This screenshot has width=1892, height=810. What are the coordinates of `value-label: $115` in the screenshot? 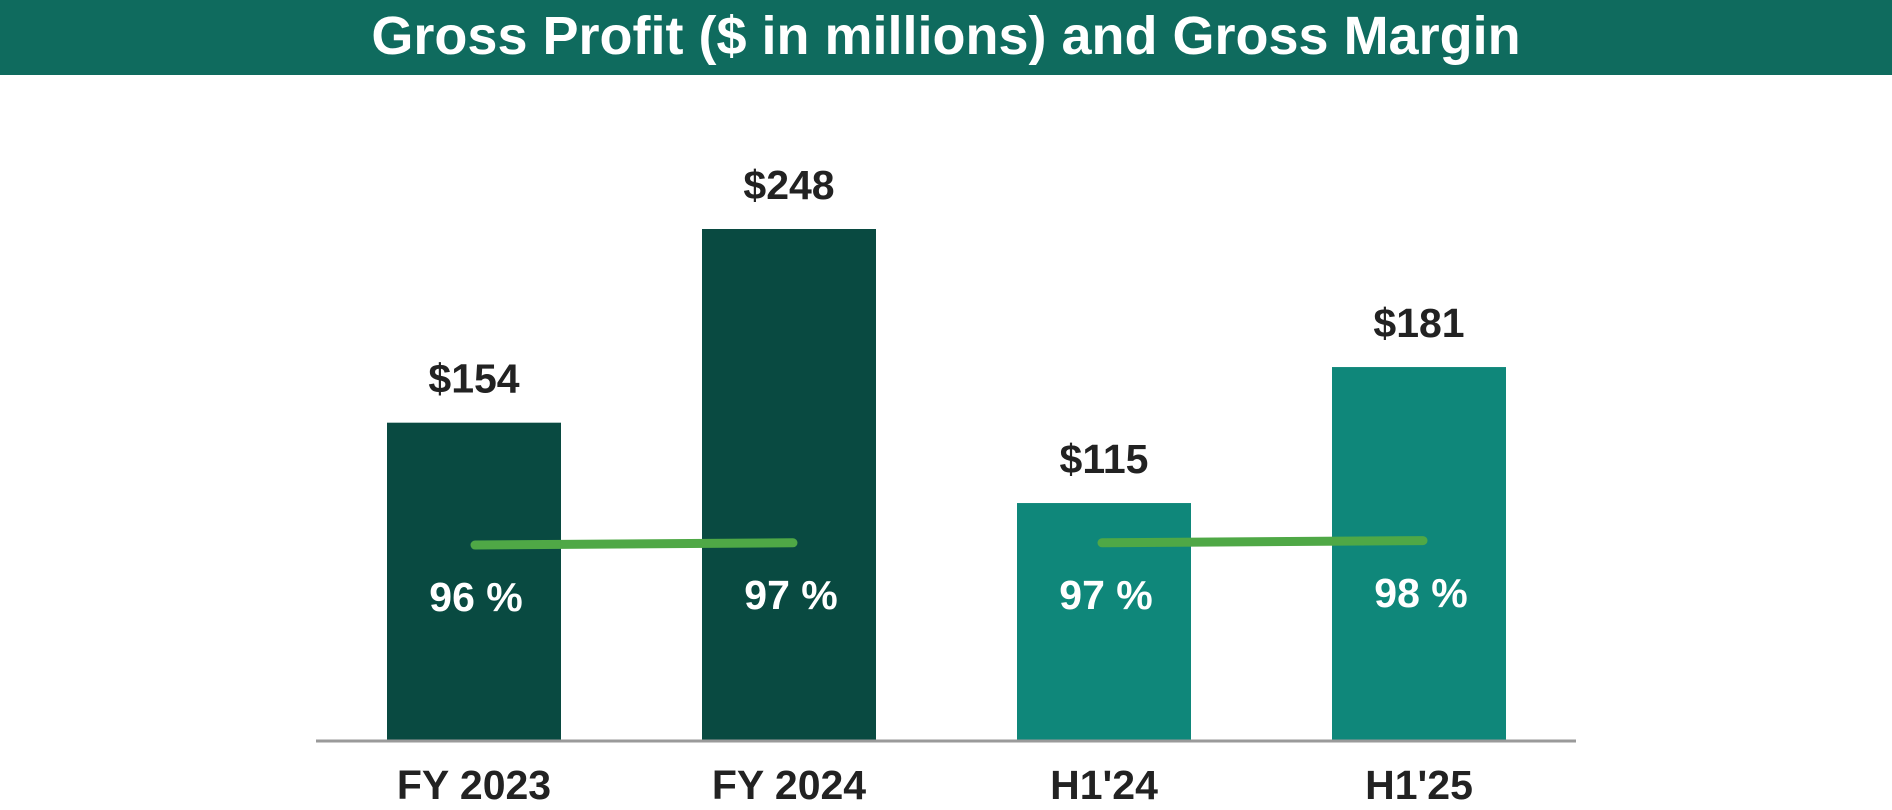 It's located at (1104, 459).